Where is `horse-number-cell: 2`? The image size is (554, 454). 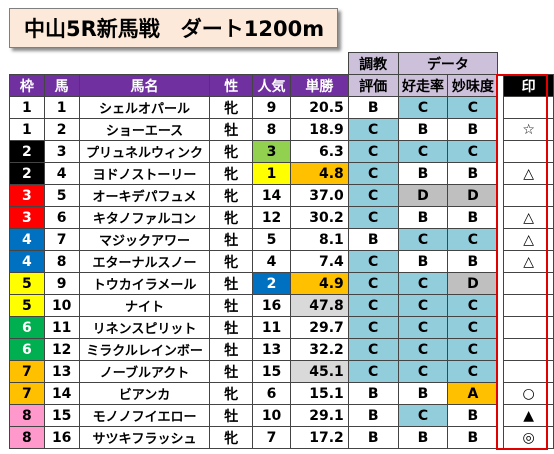
horse-number-cell: 2 is located at coordinates (61, 129).